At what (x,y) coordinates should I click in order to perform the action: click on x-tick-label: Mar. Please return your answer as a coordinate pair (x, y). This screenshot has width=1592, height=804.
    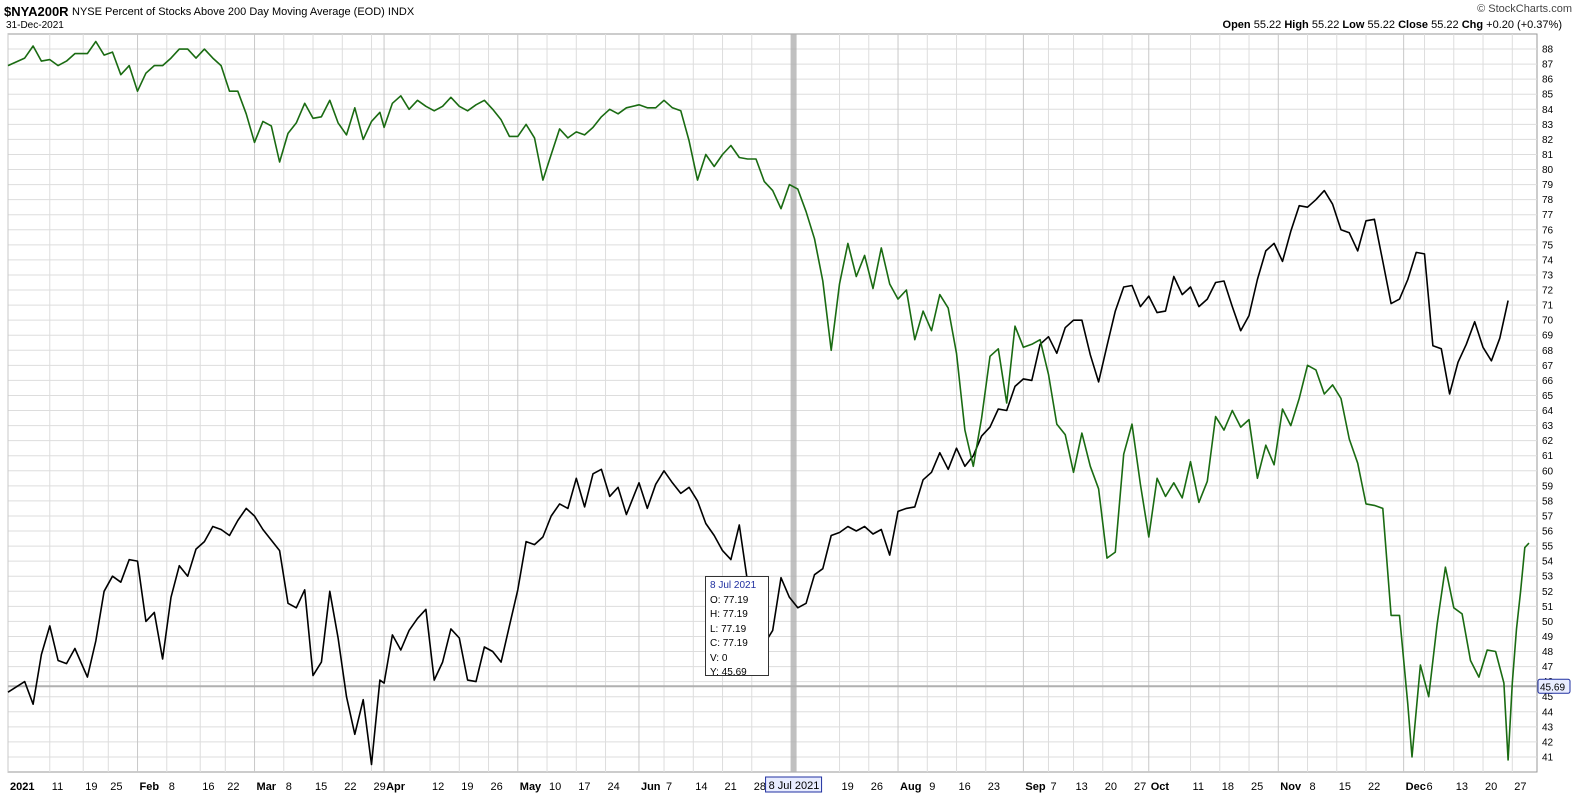
    Looking at the image, I should click on (267, 787).